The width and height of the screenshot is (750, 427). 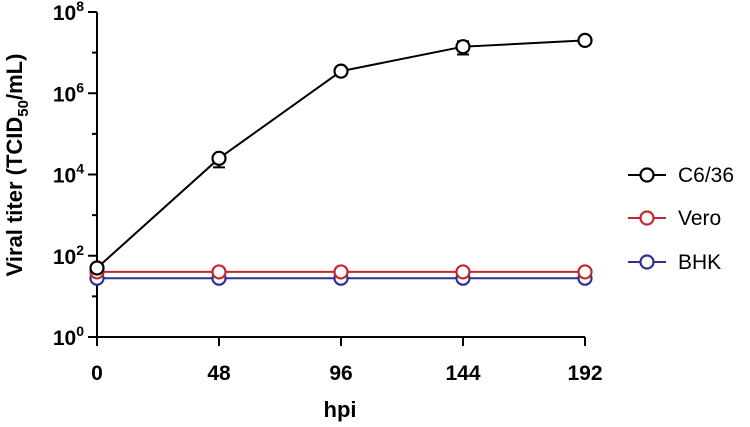 What do you see at coordinates (699, 218) in the screenshot?
I see `legend-label: Vero` at bounding box center [699, 218].